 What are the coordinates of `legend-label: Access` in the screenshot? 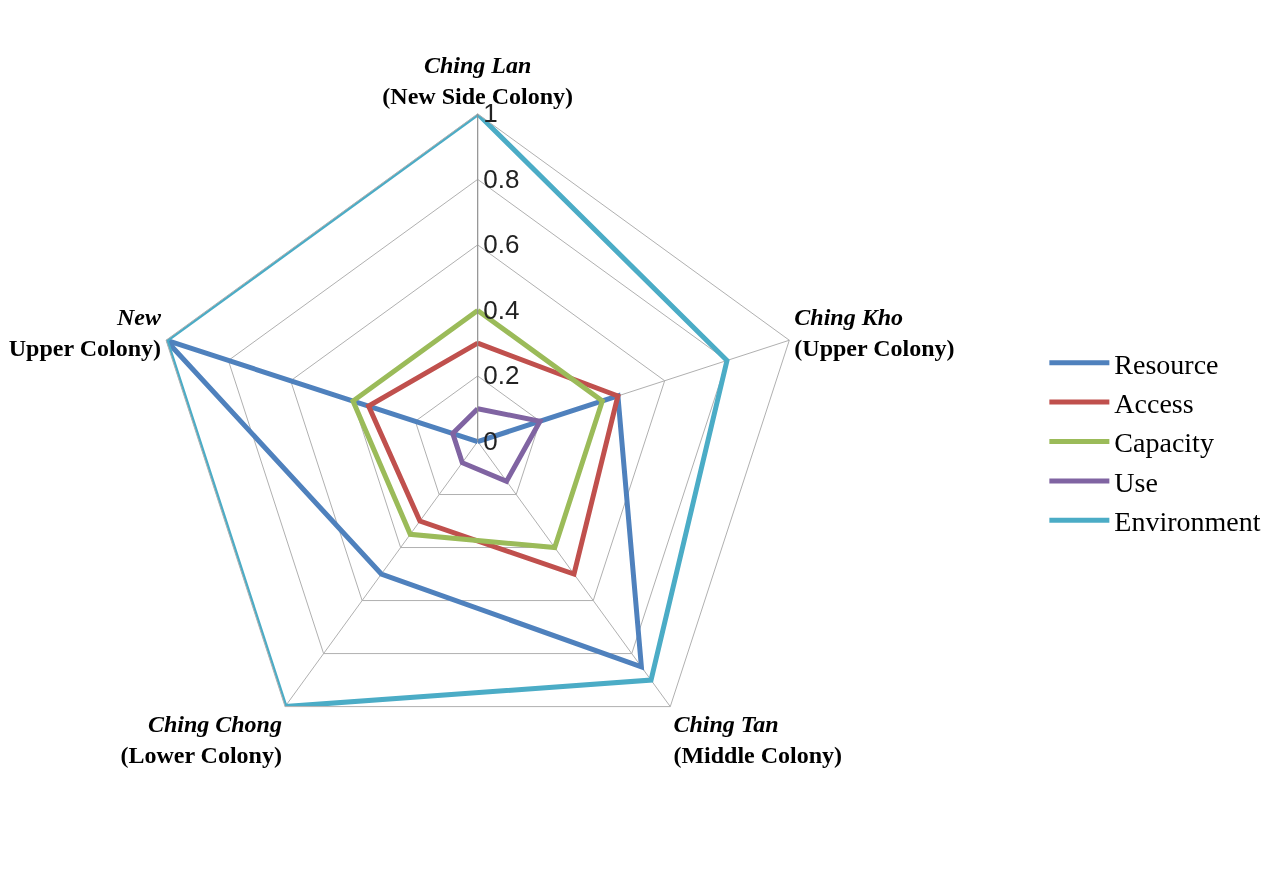 It's located at (1154, 404).